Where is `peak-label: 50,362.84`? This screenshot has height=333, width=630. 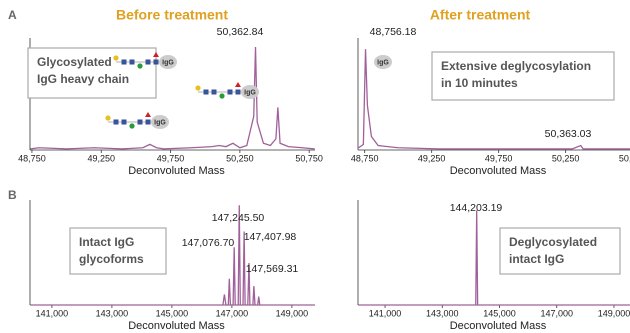
peak-label: 50,362.84 is located at coordinates (240, 32).